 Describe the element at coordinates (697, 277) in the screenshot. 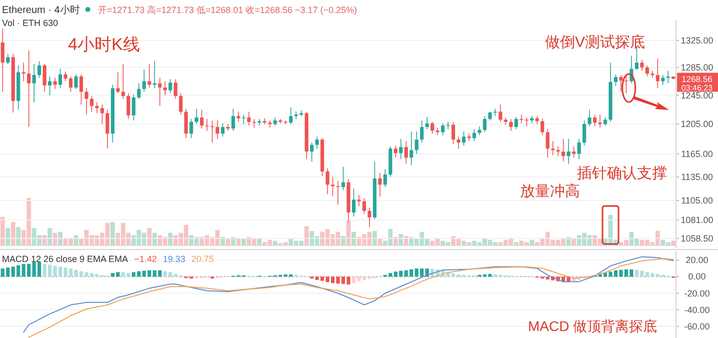

I see `y-tick-label: 0.00` at that location.